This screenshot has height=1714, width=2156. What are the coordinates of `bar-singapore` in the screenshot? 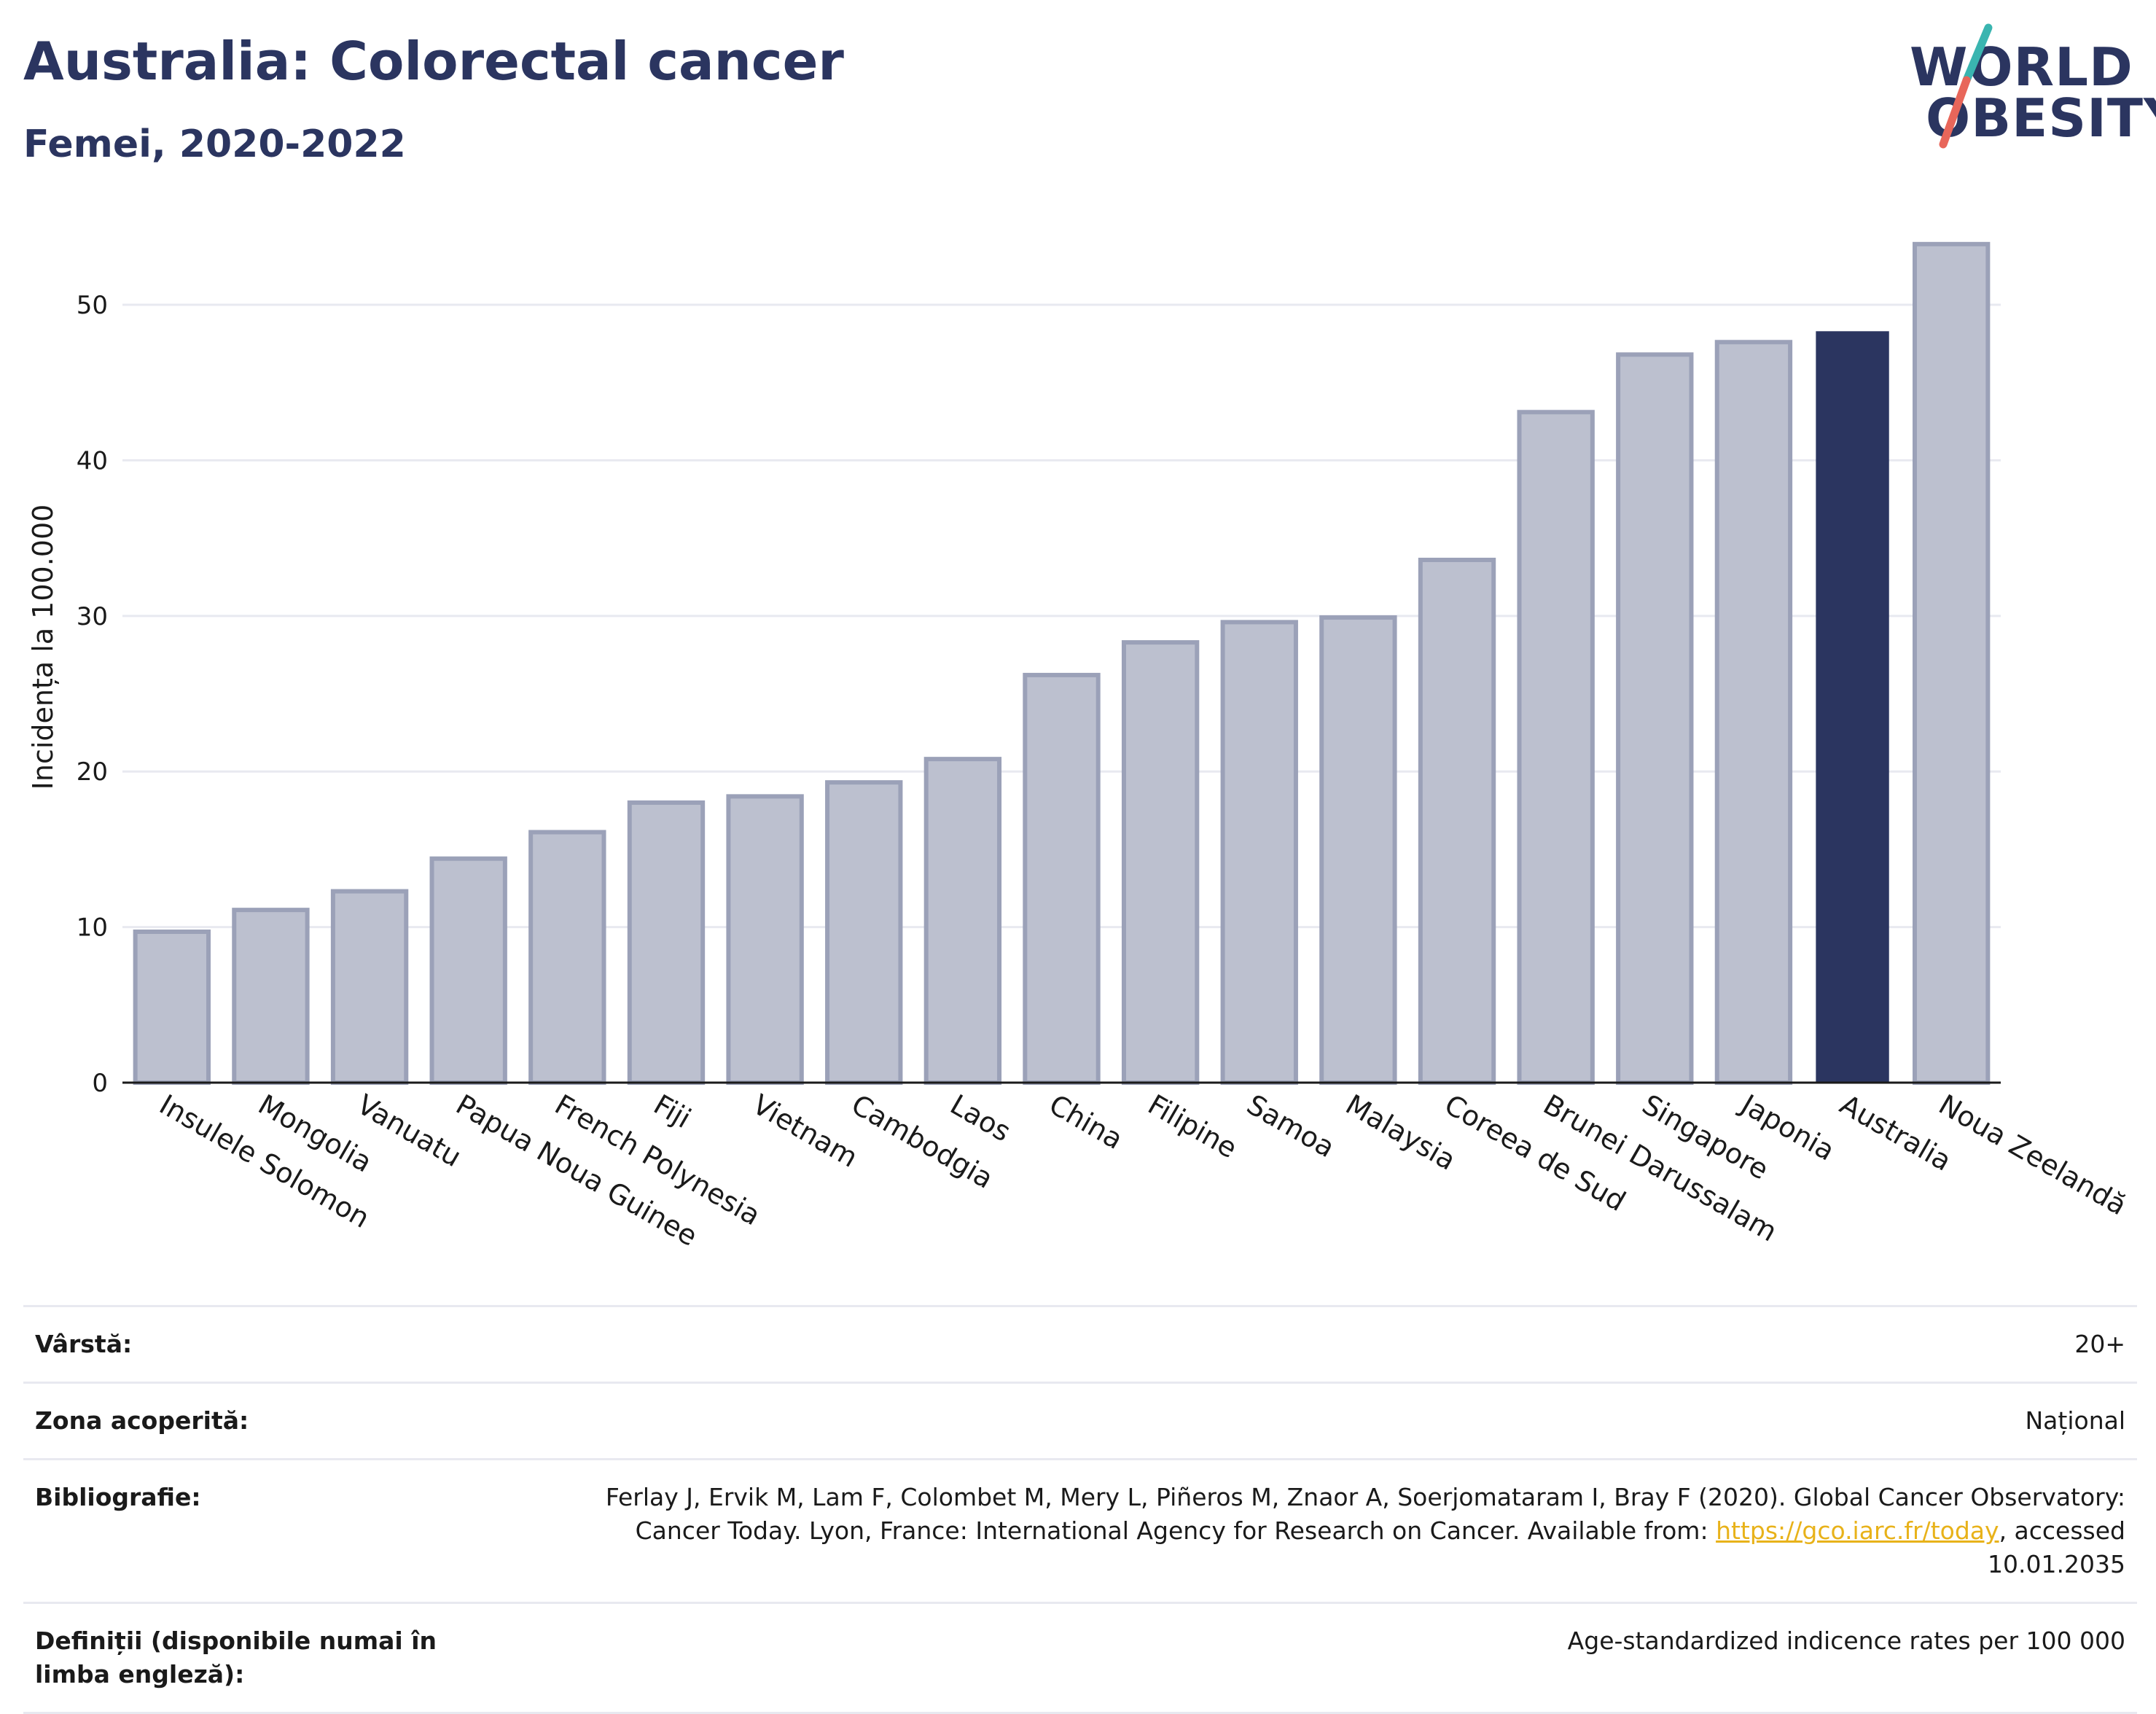 It's located at (1655, 719).